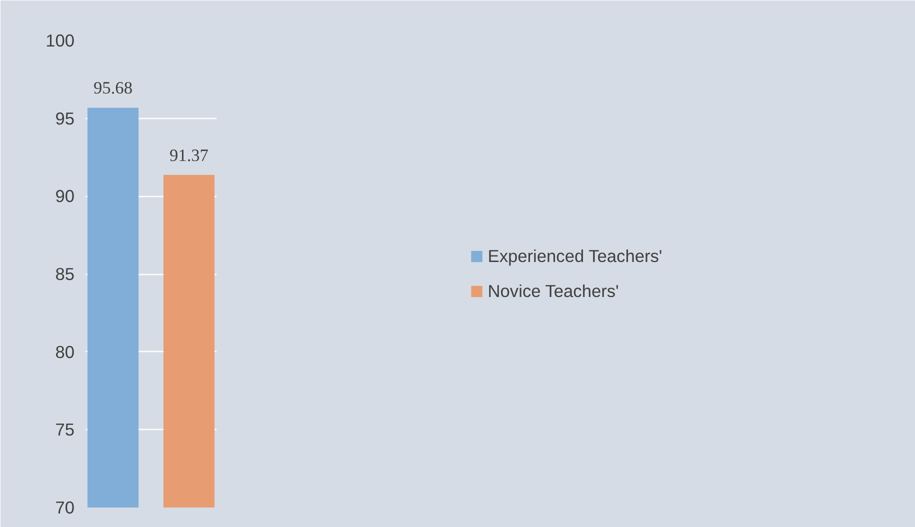 The image size is (915, 527). Describe the element at coordinates (553, 291) in the screenshot. I see `legend-label: Novice Teachers'` at that location.